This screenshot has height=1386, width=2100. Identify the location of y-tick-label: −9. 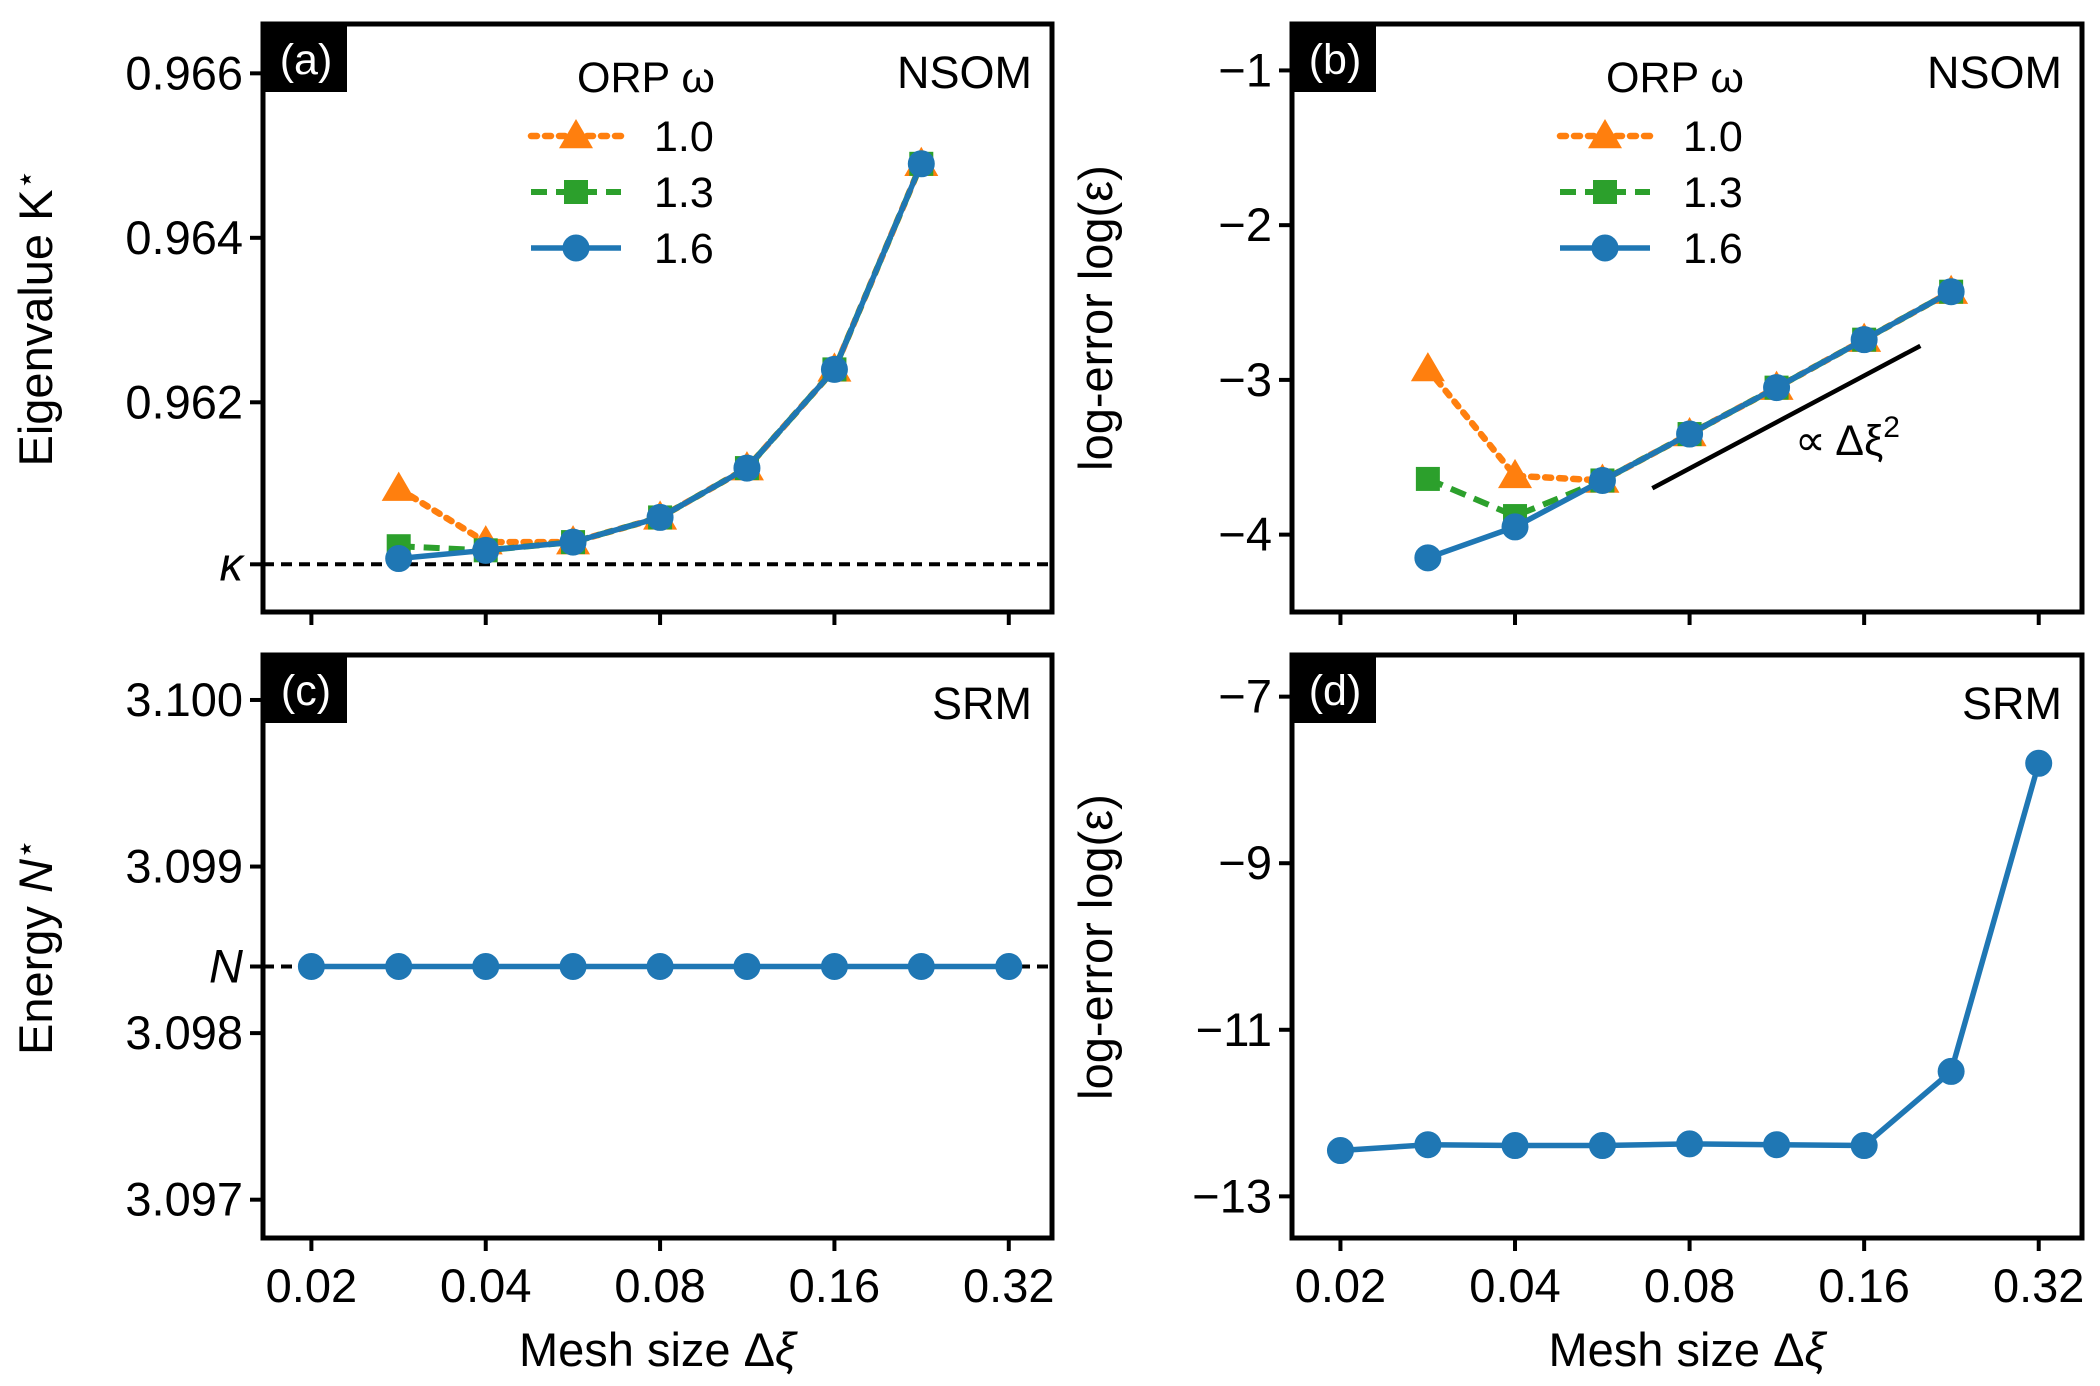
(1245, 862).